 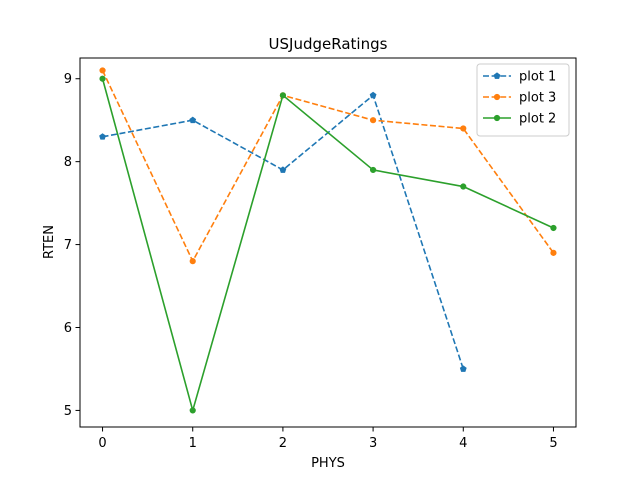 What do you see at coordinates (328, 439) in the screenshot?
I see `x-axis: 0 1 2 3 4 5` at bounding box center [328, 439].